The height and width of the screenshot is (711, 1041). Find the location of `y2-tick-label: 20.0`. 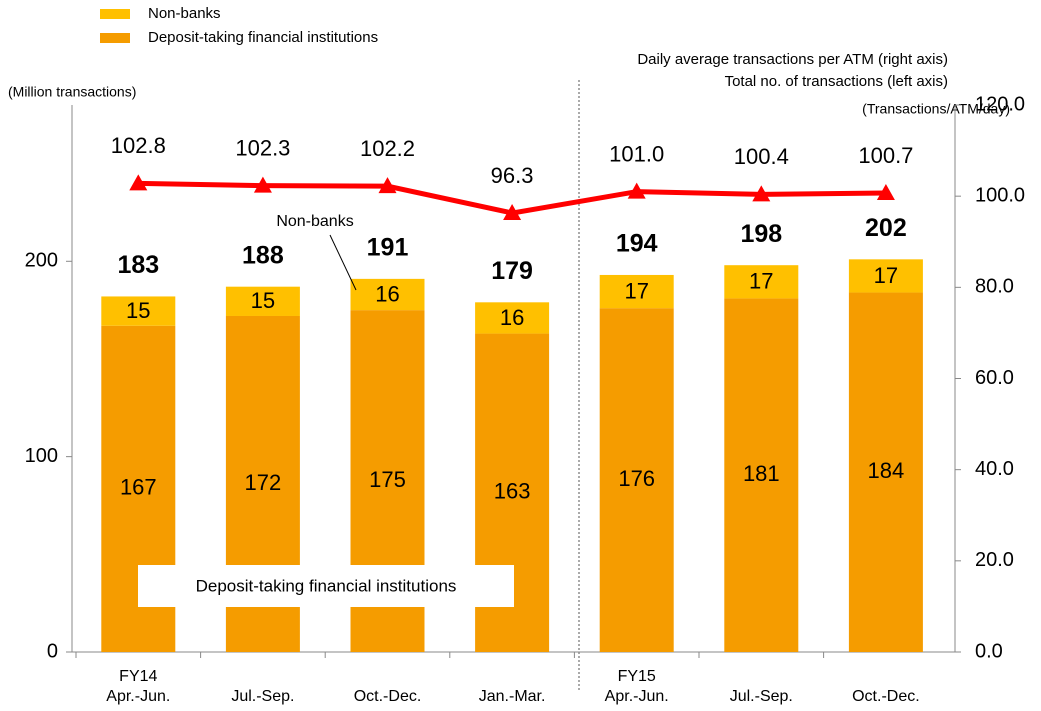

y2-tick-label: 20.0 is located at coordinates (994, 560).